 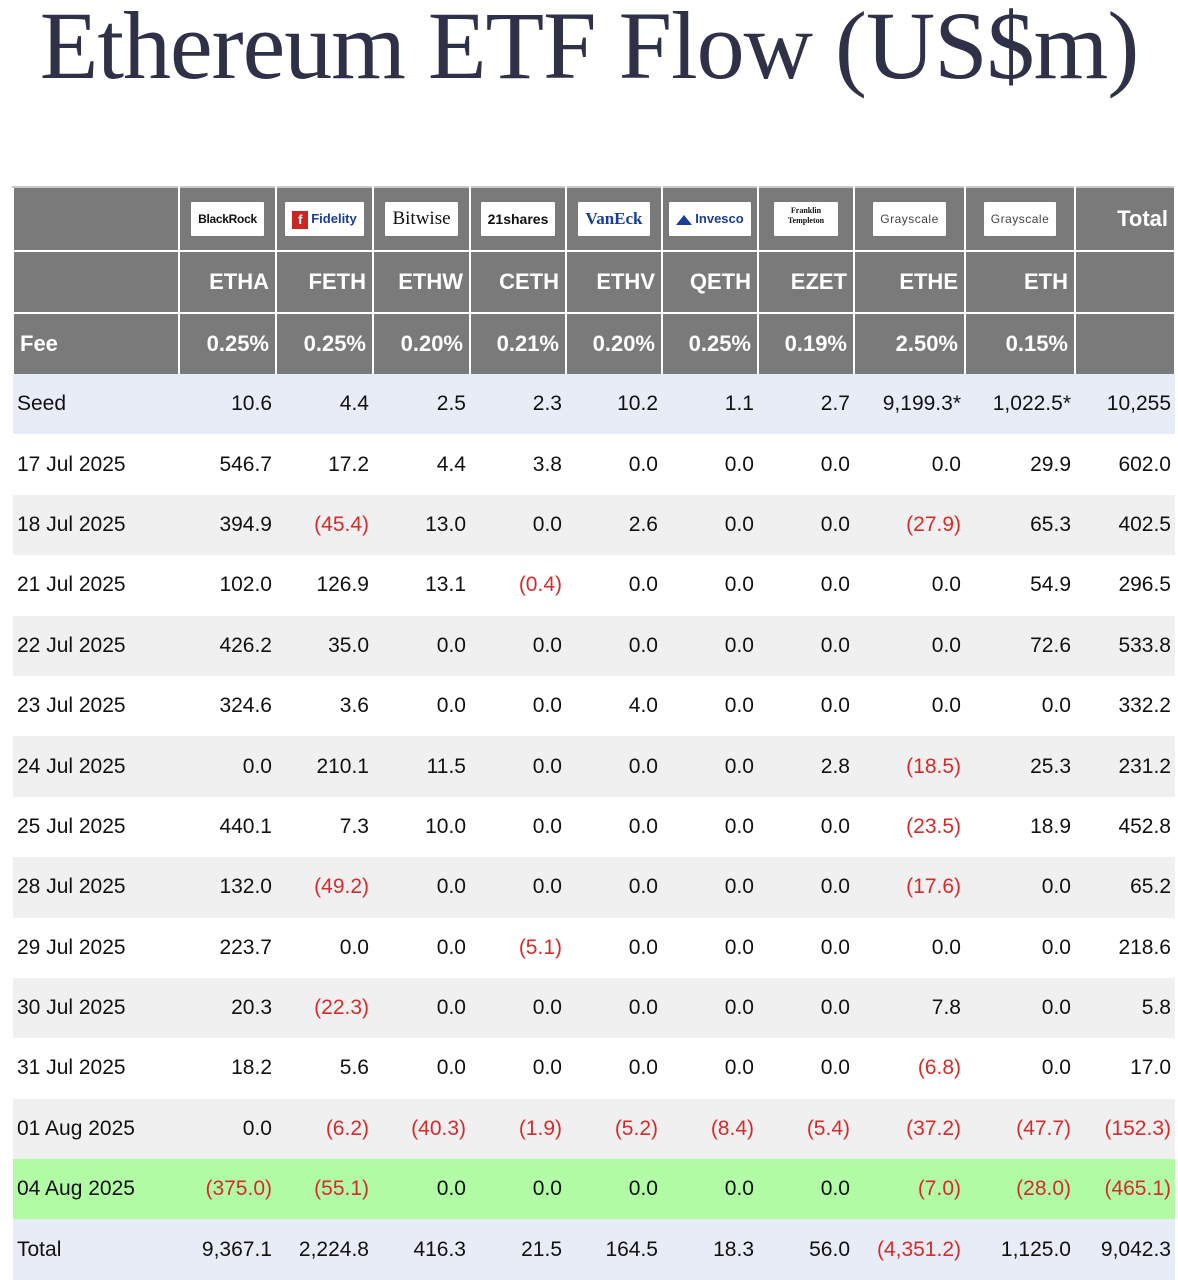 What do you see at coordinates (1020, 1189) in the screenshot?
I see `flow-cell: (28.0)` at bounding box center [1020, 1189].